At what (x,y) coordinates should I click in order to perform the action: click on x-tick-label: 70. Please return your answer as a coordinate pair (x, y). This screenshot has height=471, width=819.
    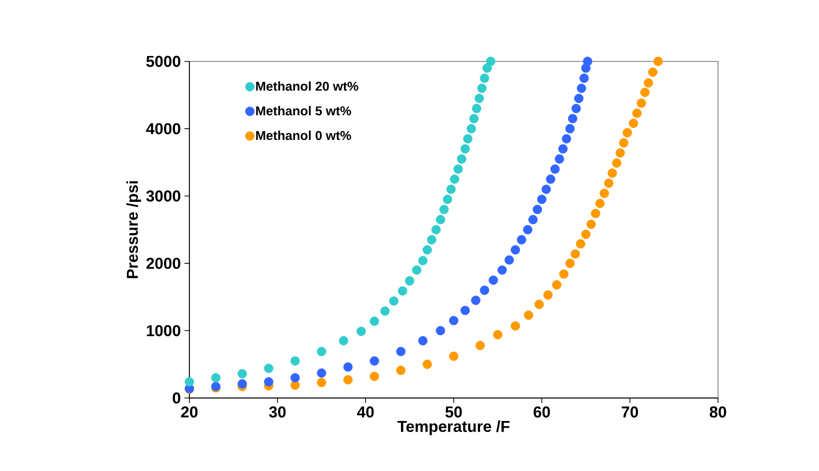
    Looking at the image, I should click on (630, 412).